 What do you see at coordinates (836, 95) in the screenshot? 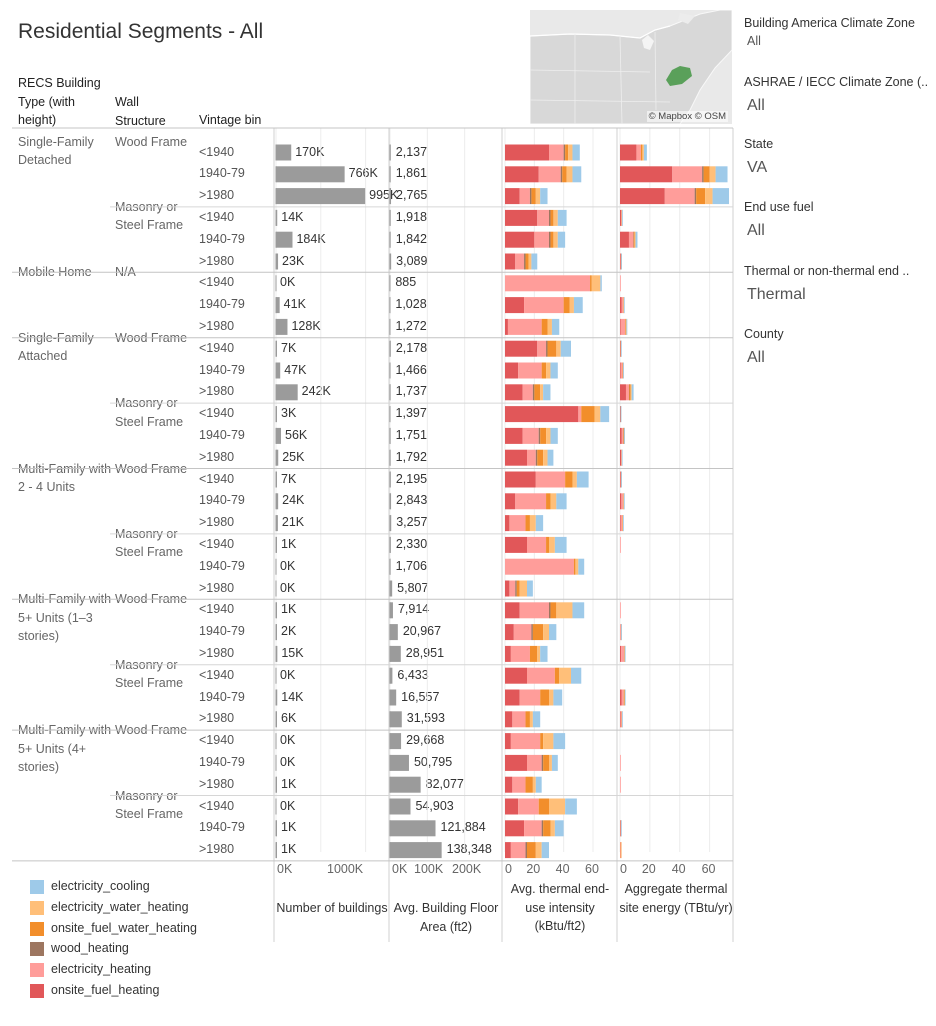
I see `filter-ashrae-zone: ASHRAE / IECC Climate Zone (.. All` at bounding box center [836, 95].